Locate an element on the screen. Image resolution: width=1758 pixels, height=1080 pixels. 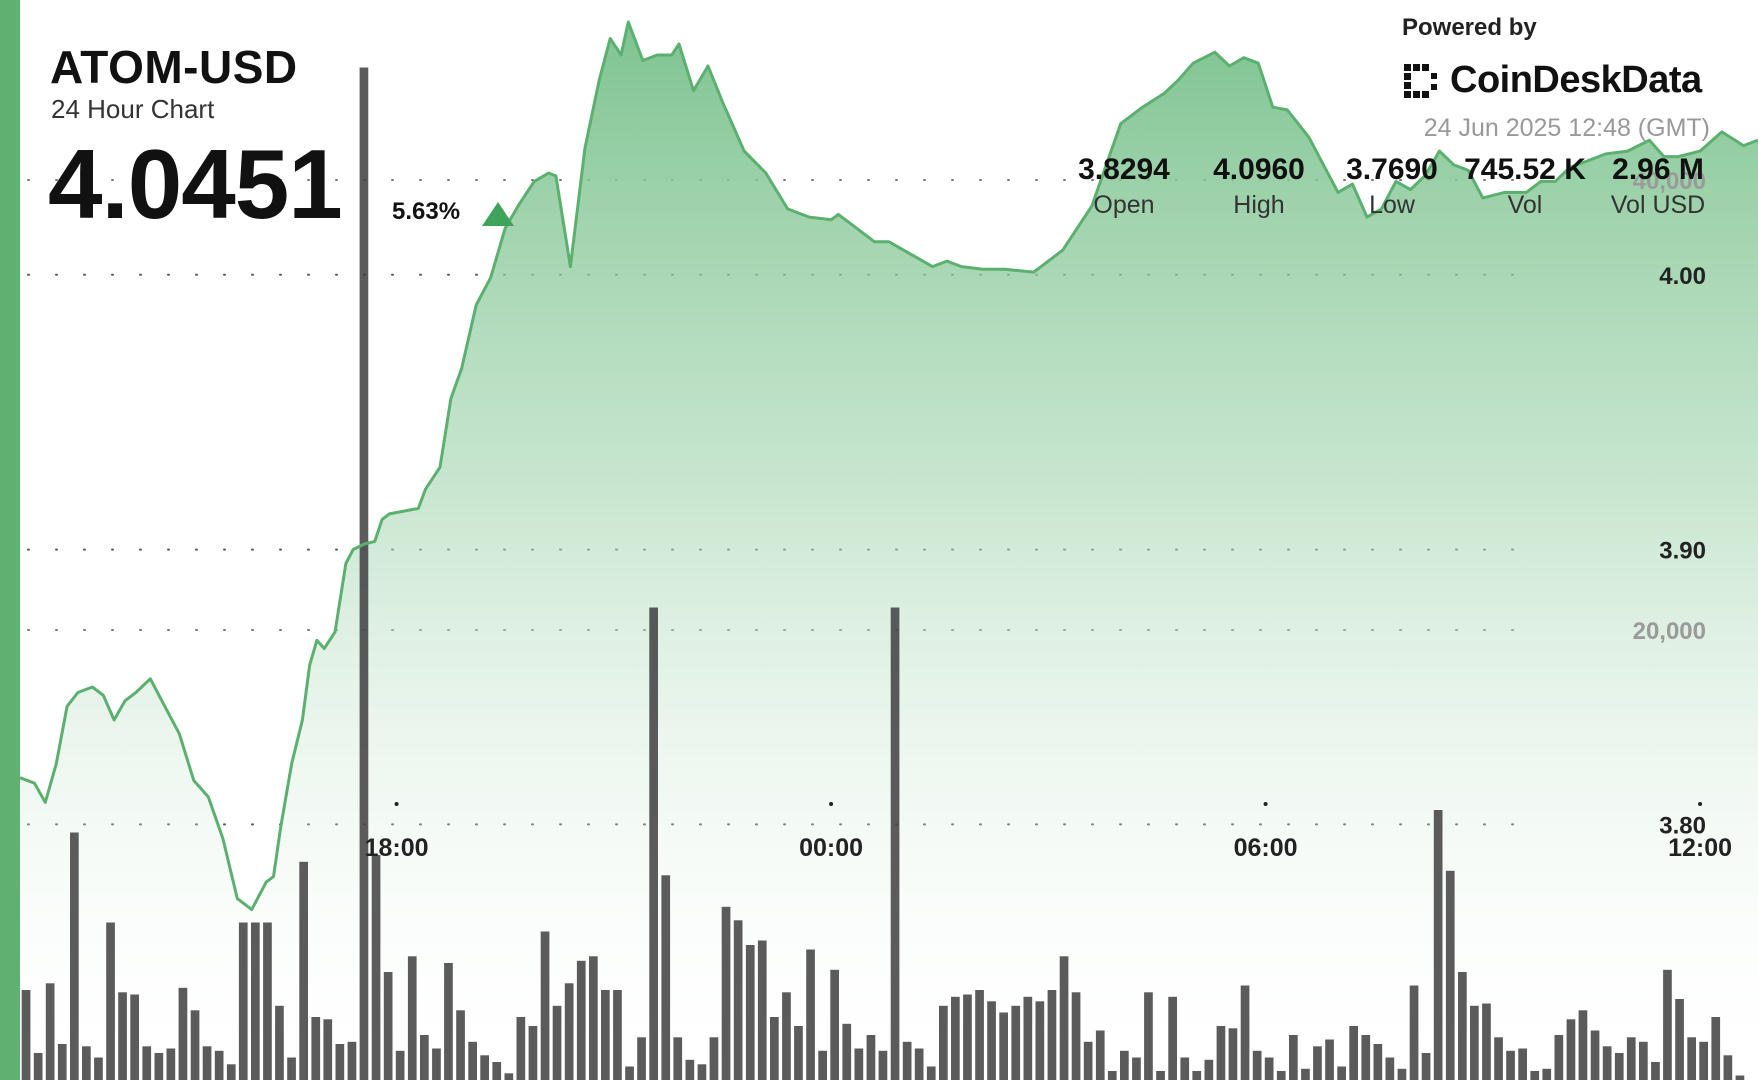
time-tick-label: 06:00 is located at coordinates (1266, 848).